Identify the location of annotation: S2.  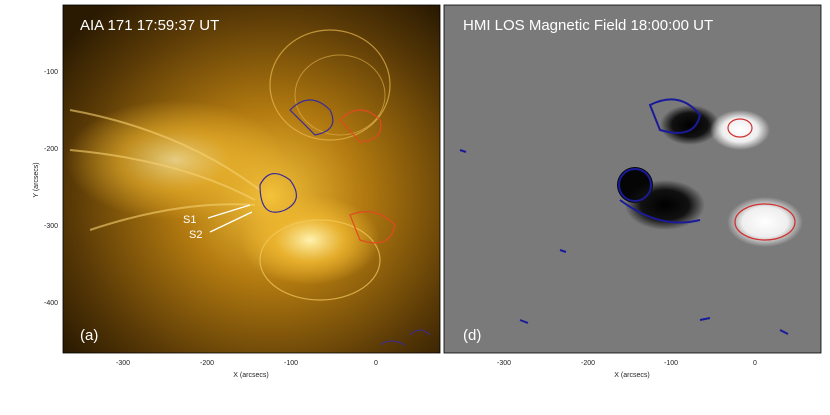
(195, 235).